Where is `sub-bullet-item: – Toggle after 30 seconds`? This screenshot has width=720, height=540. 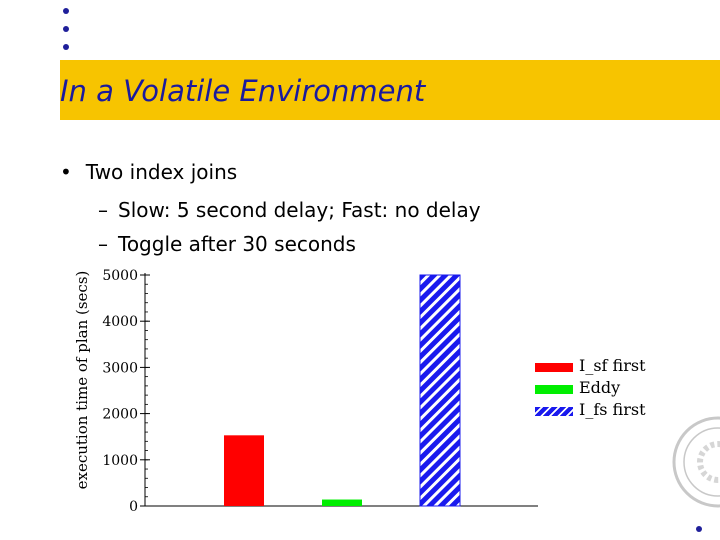 sub-bullet-item: – Toggle after 30 seconds is located at coordinates (227, 244).